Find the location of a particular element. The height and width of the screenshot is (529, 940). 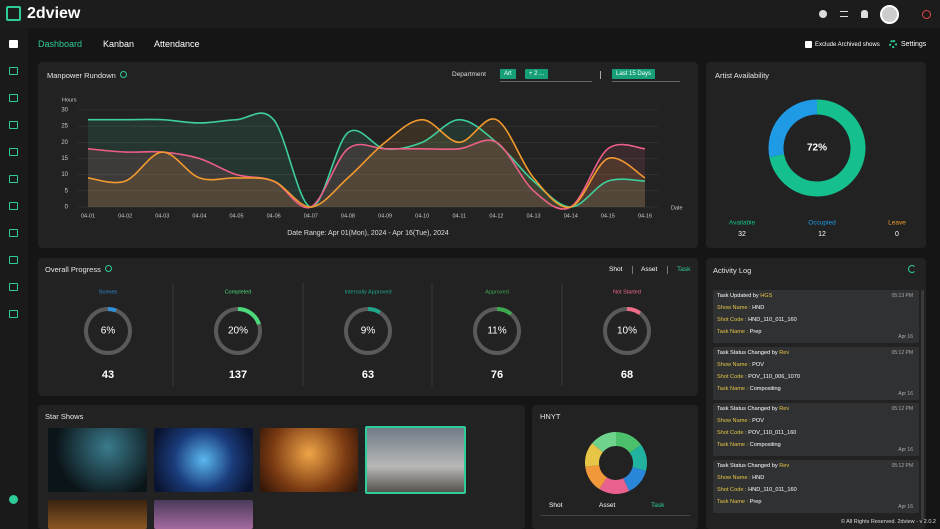

tab-underline is located at coordinates (615, 515).